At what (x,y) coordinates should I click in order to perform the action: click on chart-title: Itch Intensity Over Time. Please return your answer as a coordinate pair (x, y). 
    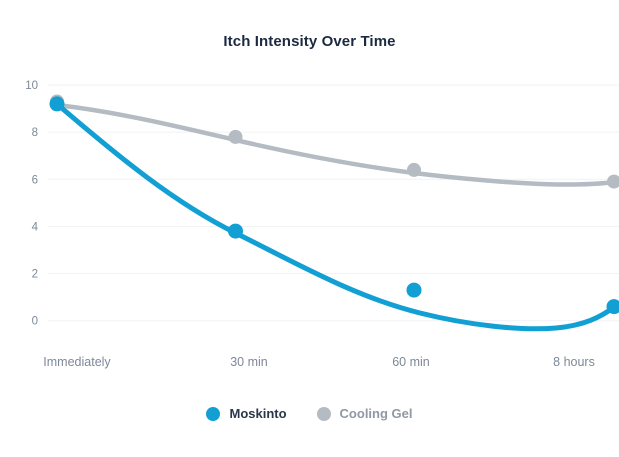
    Looking at the image, I should click on (309, 41).